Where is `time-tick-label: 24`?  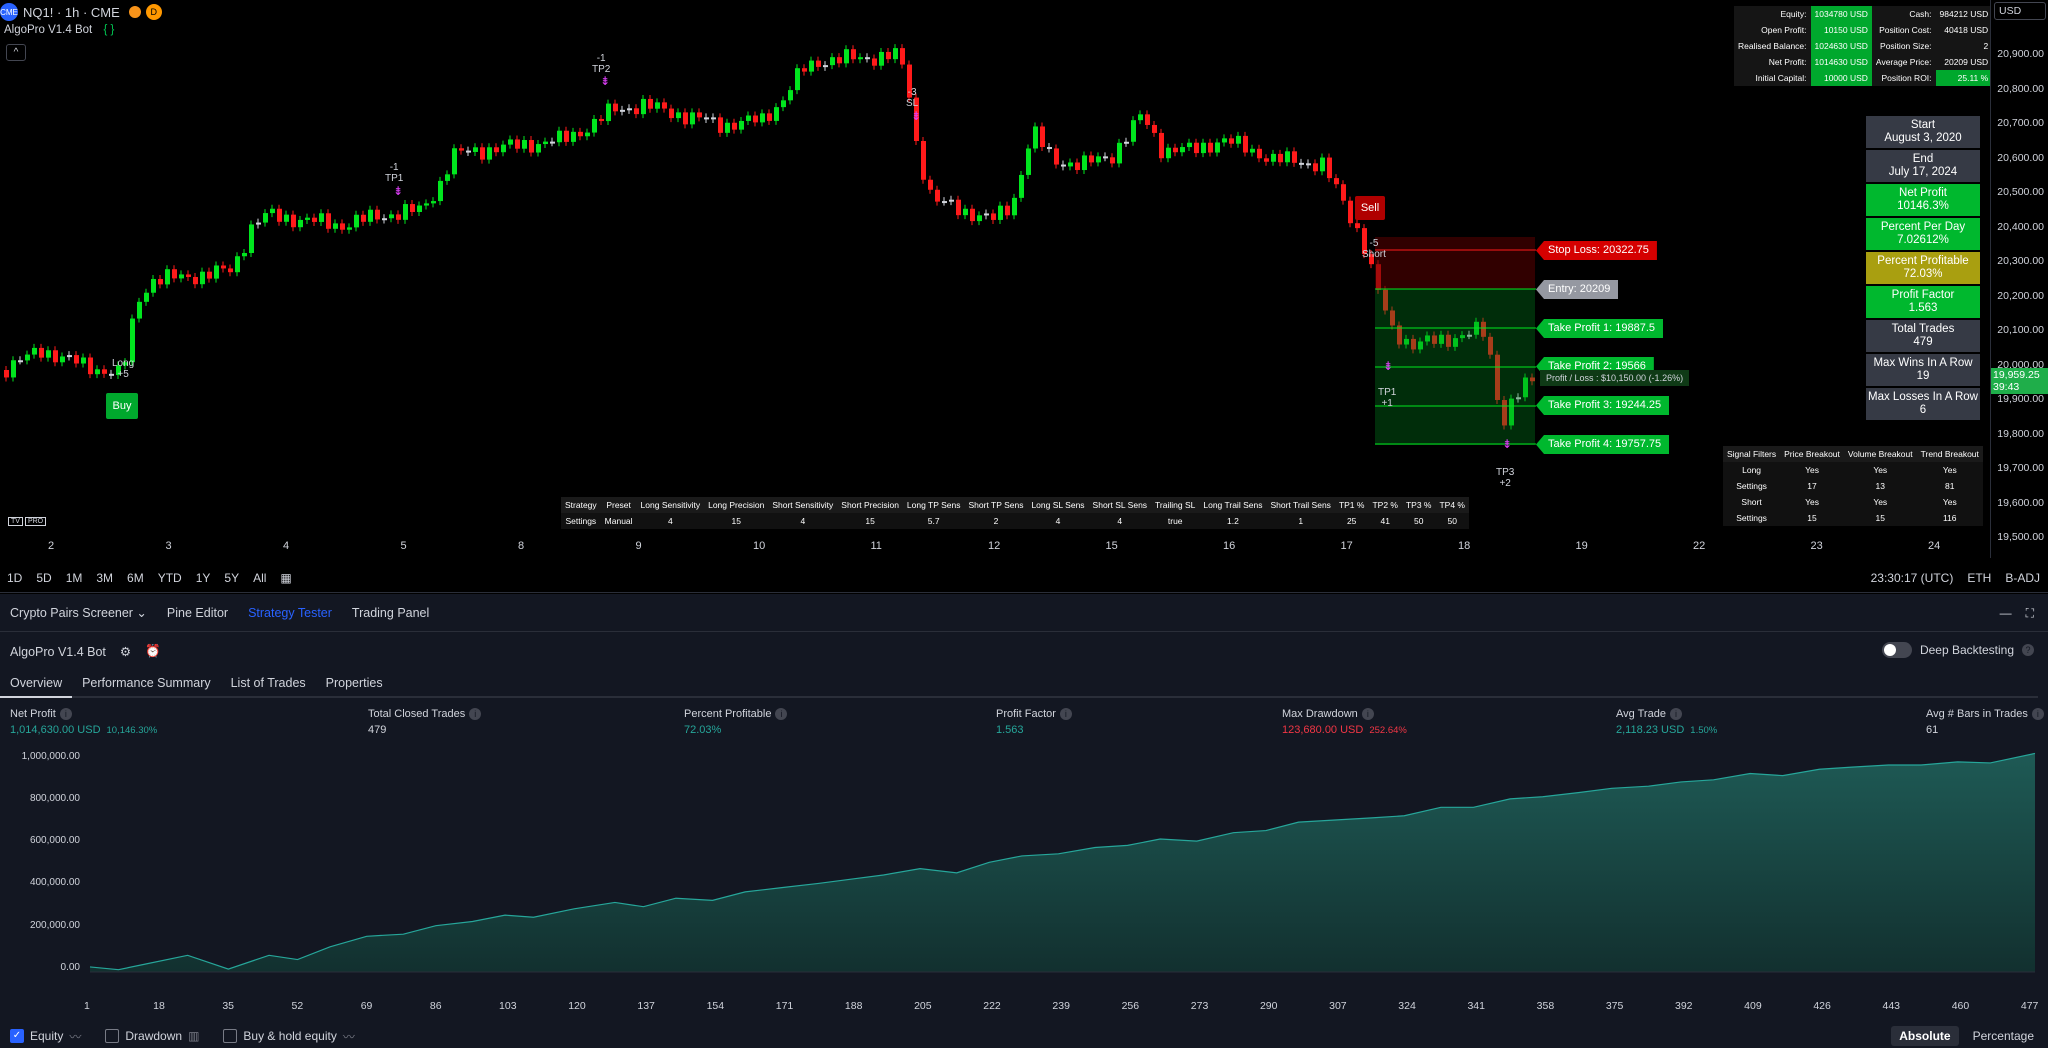
time-tick-label: 24 is located at coordinates (1934, 546).